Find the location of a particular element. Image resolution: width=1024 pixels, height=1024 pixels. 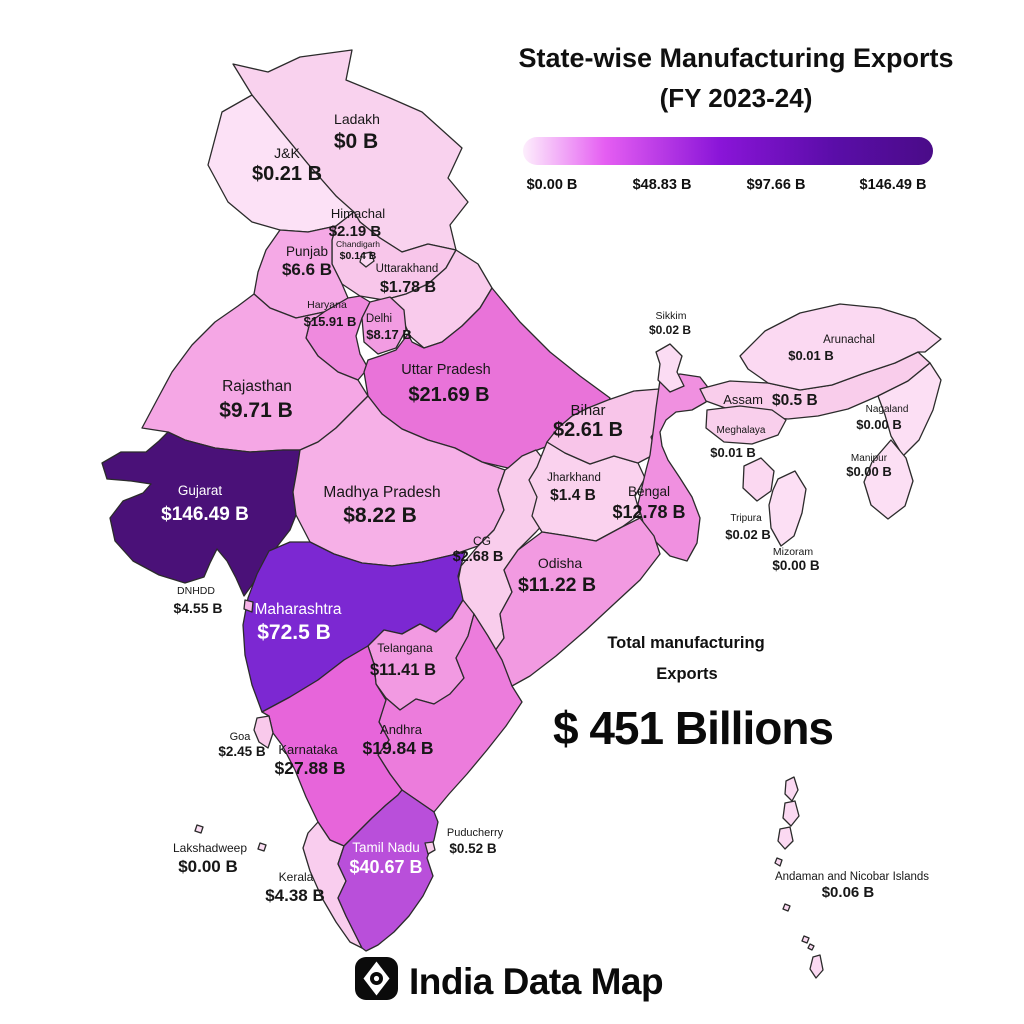

brand-logo is located at coordinates (376, 978).